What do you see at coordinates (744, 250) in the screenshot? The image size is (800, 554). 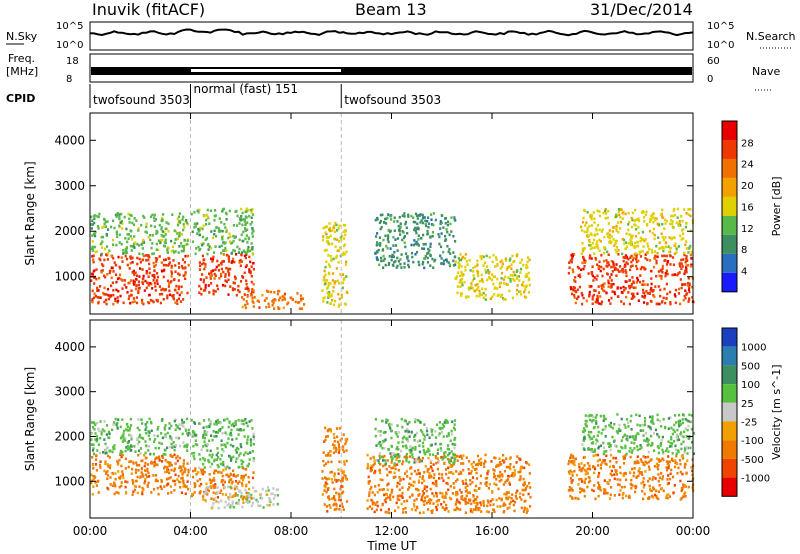 I see `colorbar-tick-label: 8` at bounding box center [744, 250].